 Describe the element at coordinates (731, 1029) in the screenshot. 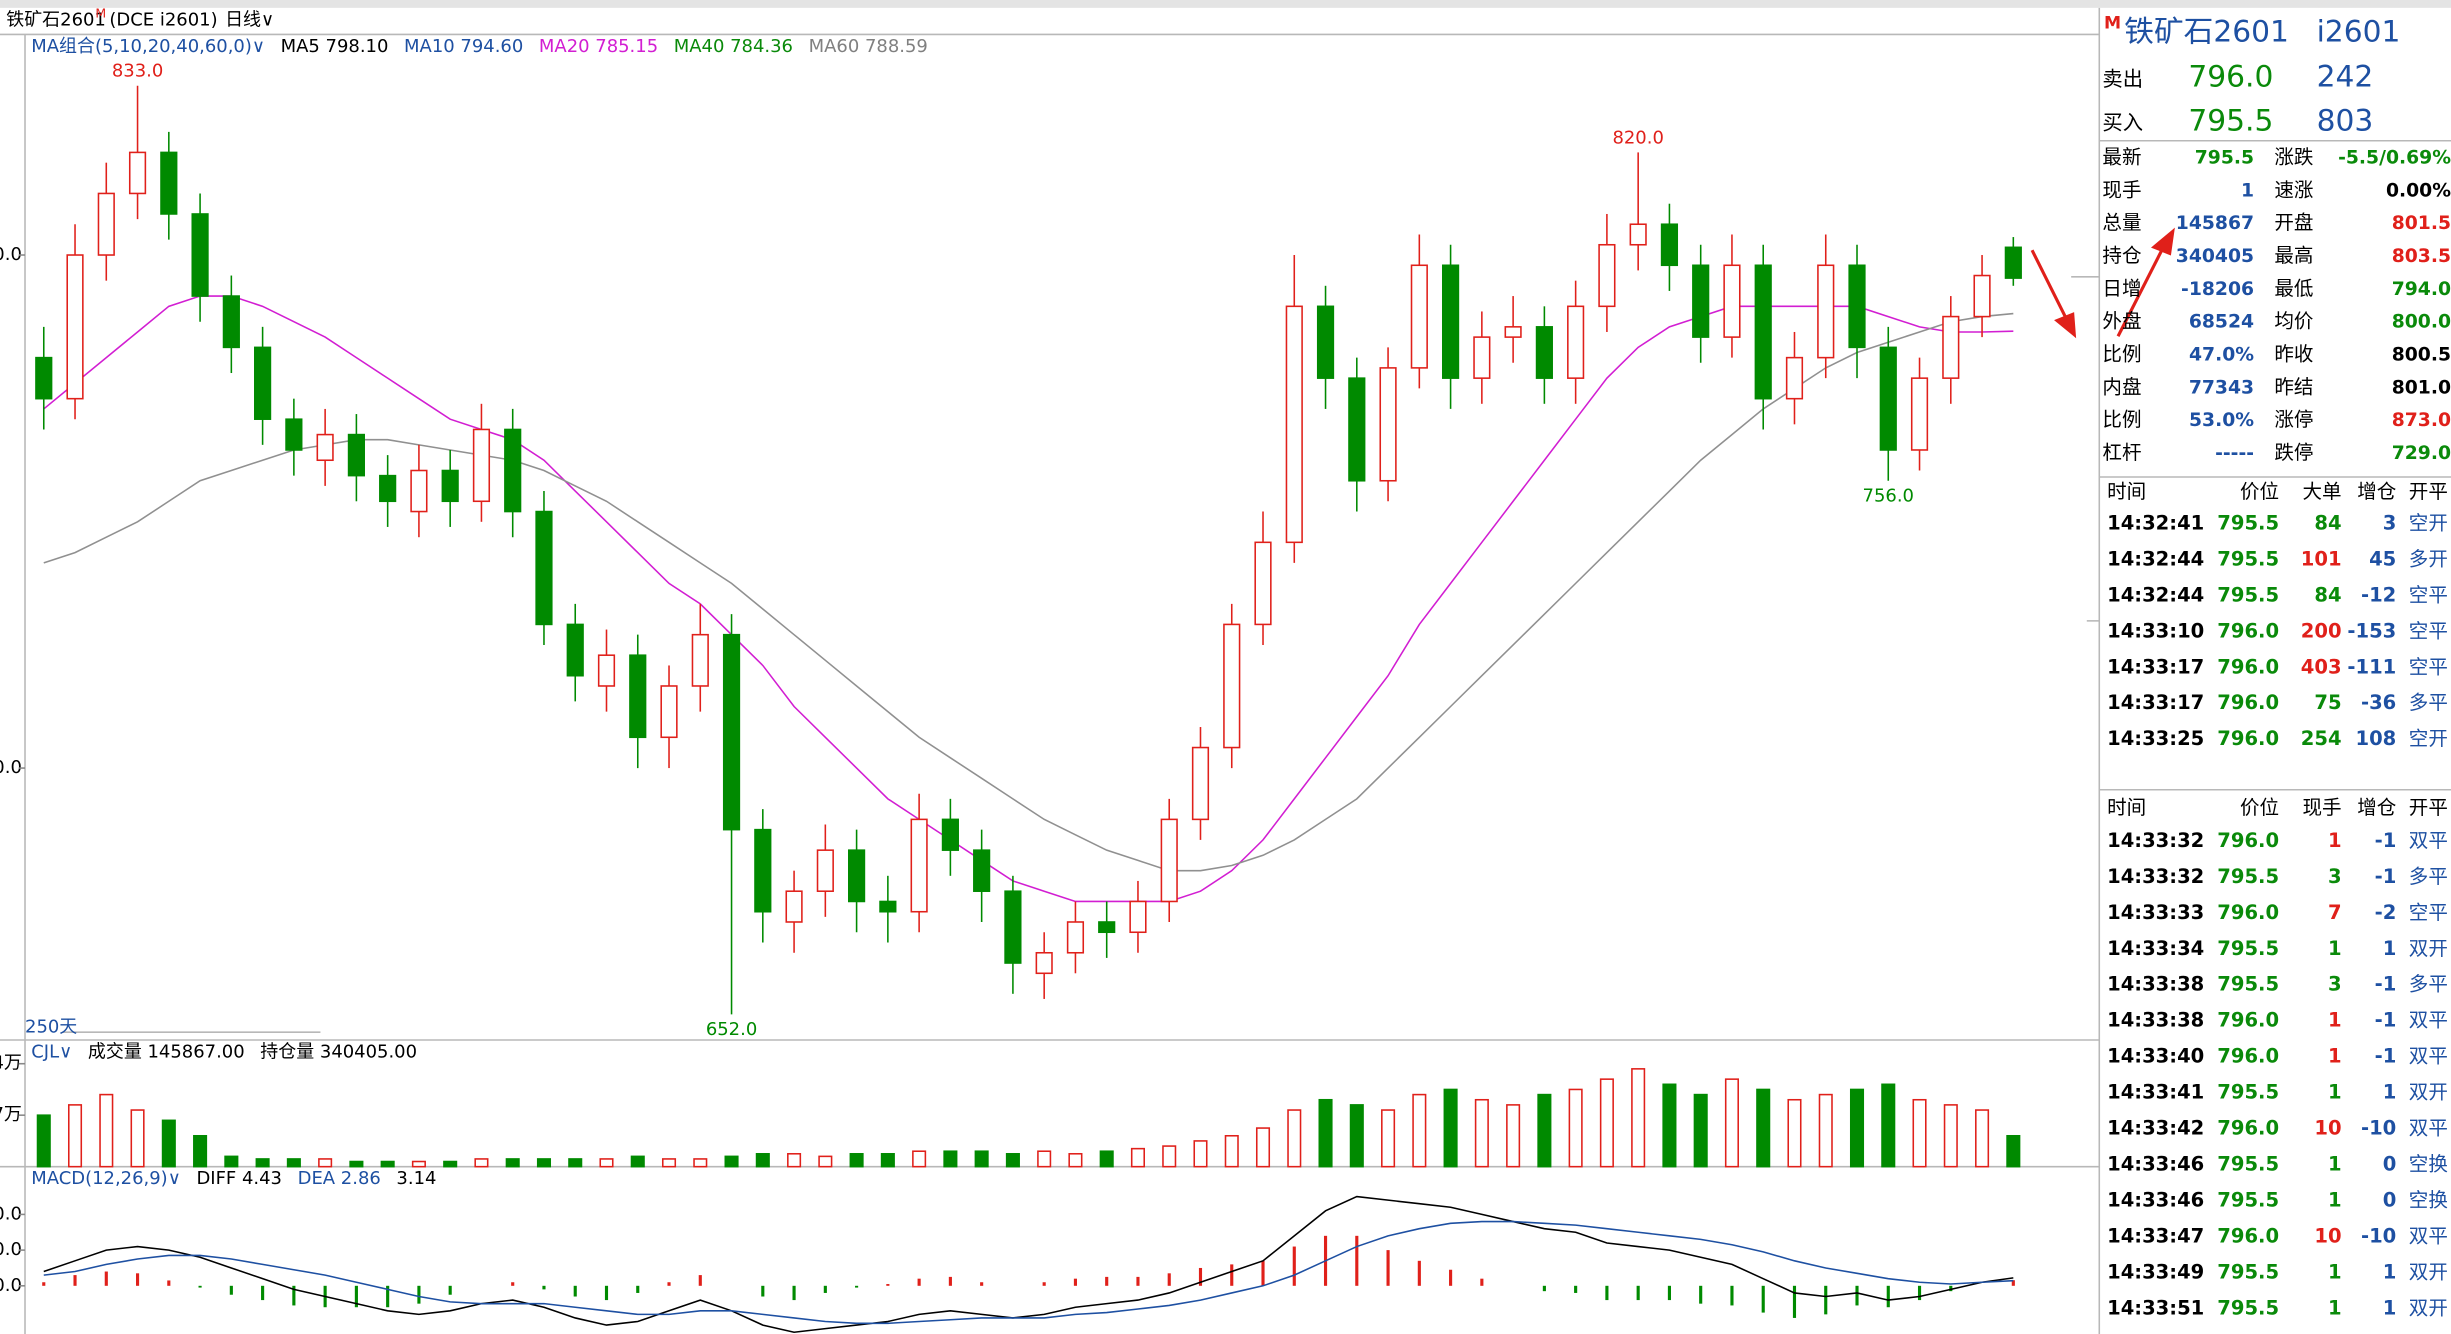

I see `extreme-label: 652.0` at that location.